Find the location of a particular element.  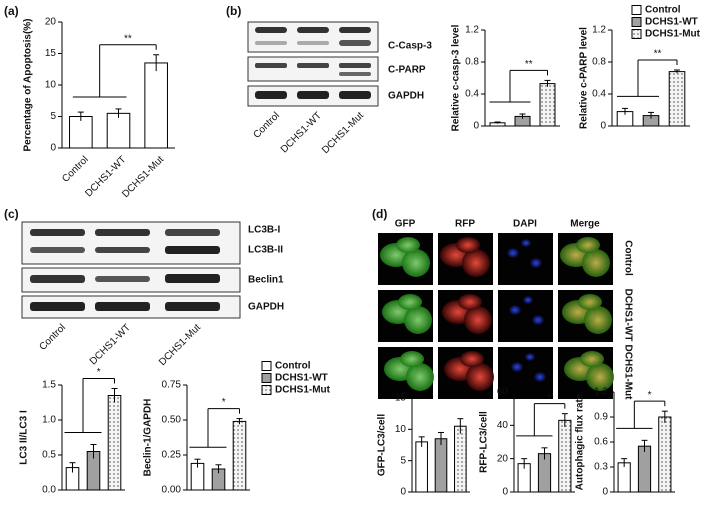

micrographs is located at coordinates (496, 316).